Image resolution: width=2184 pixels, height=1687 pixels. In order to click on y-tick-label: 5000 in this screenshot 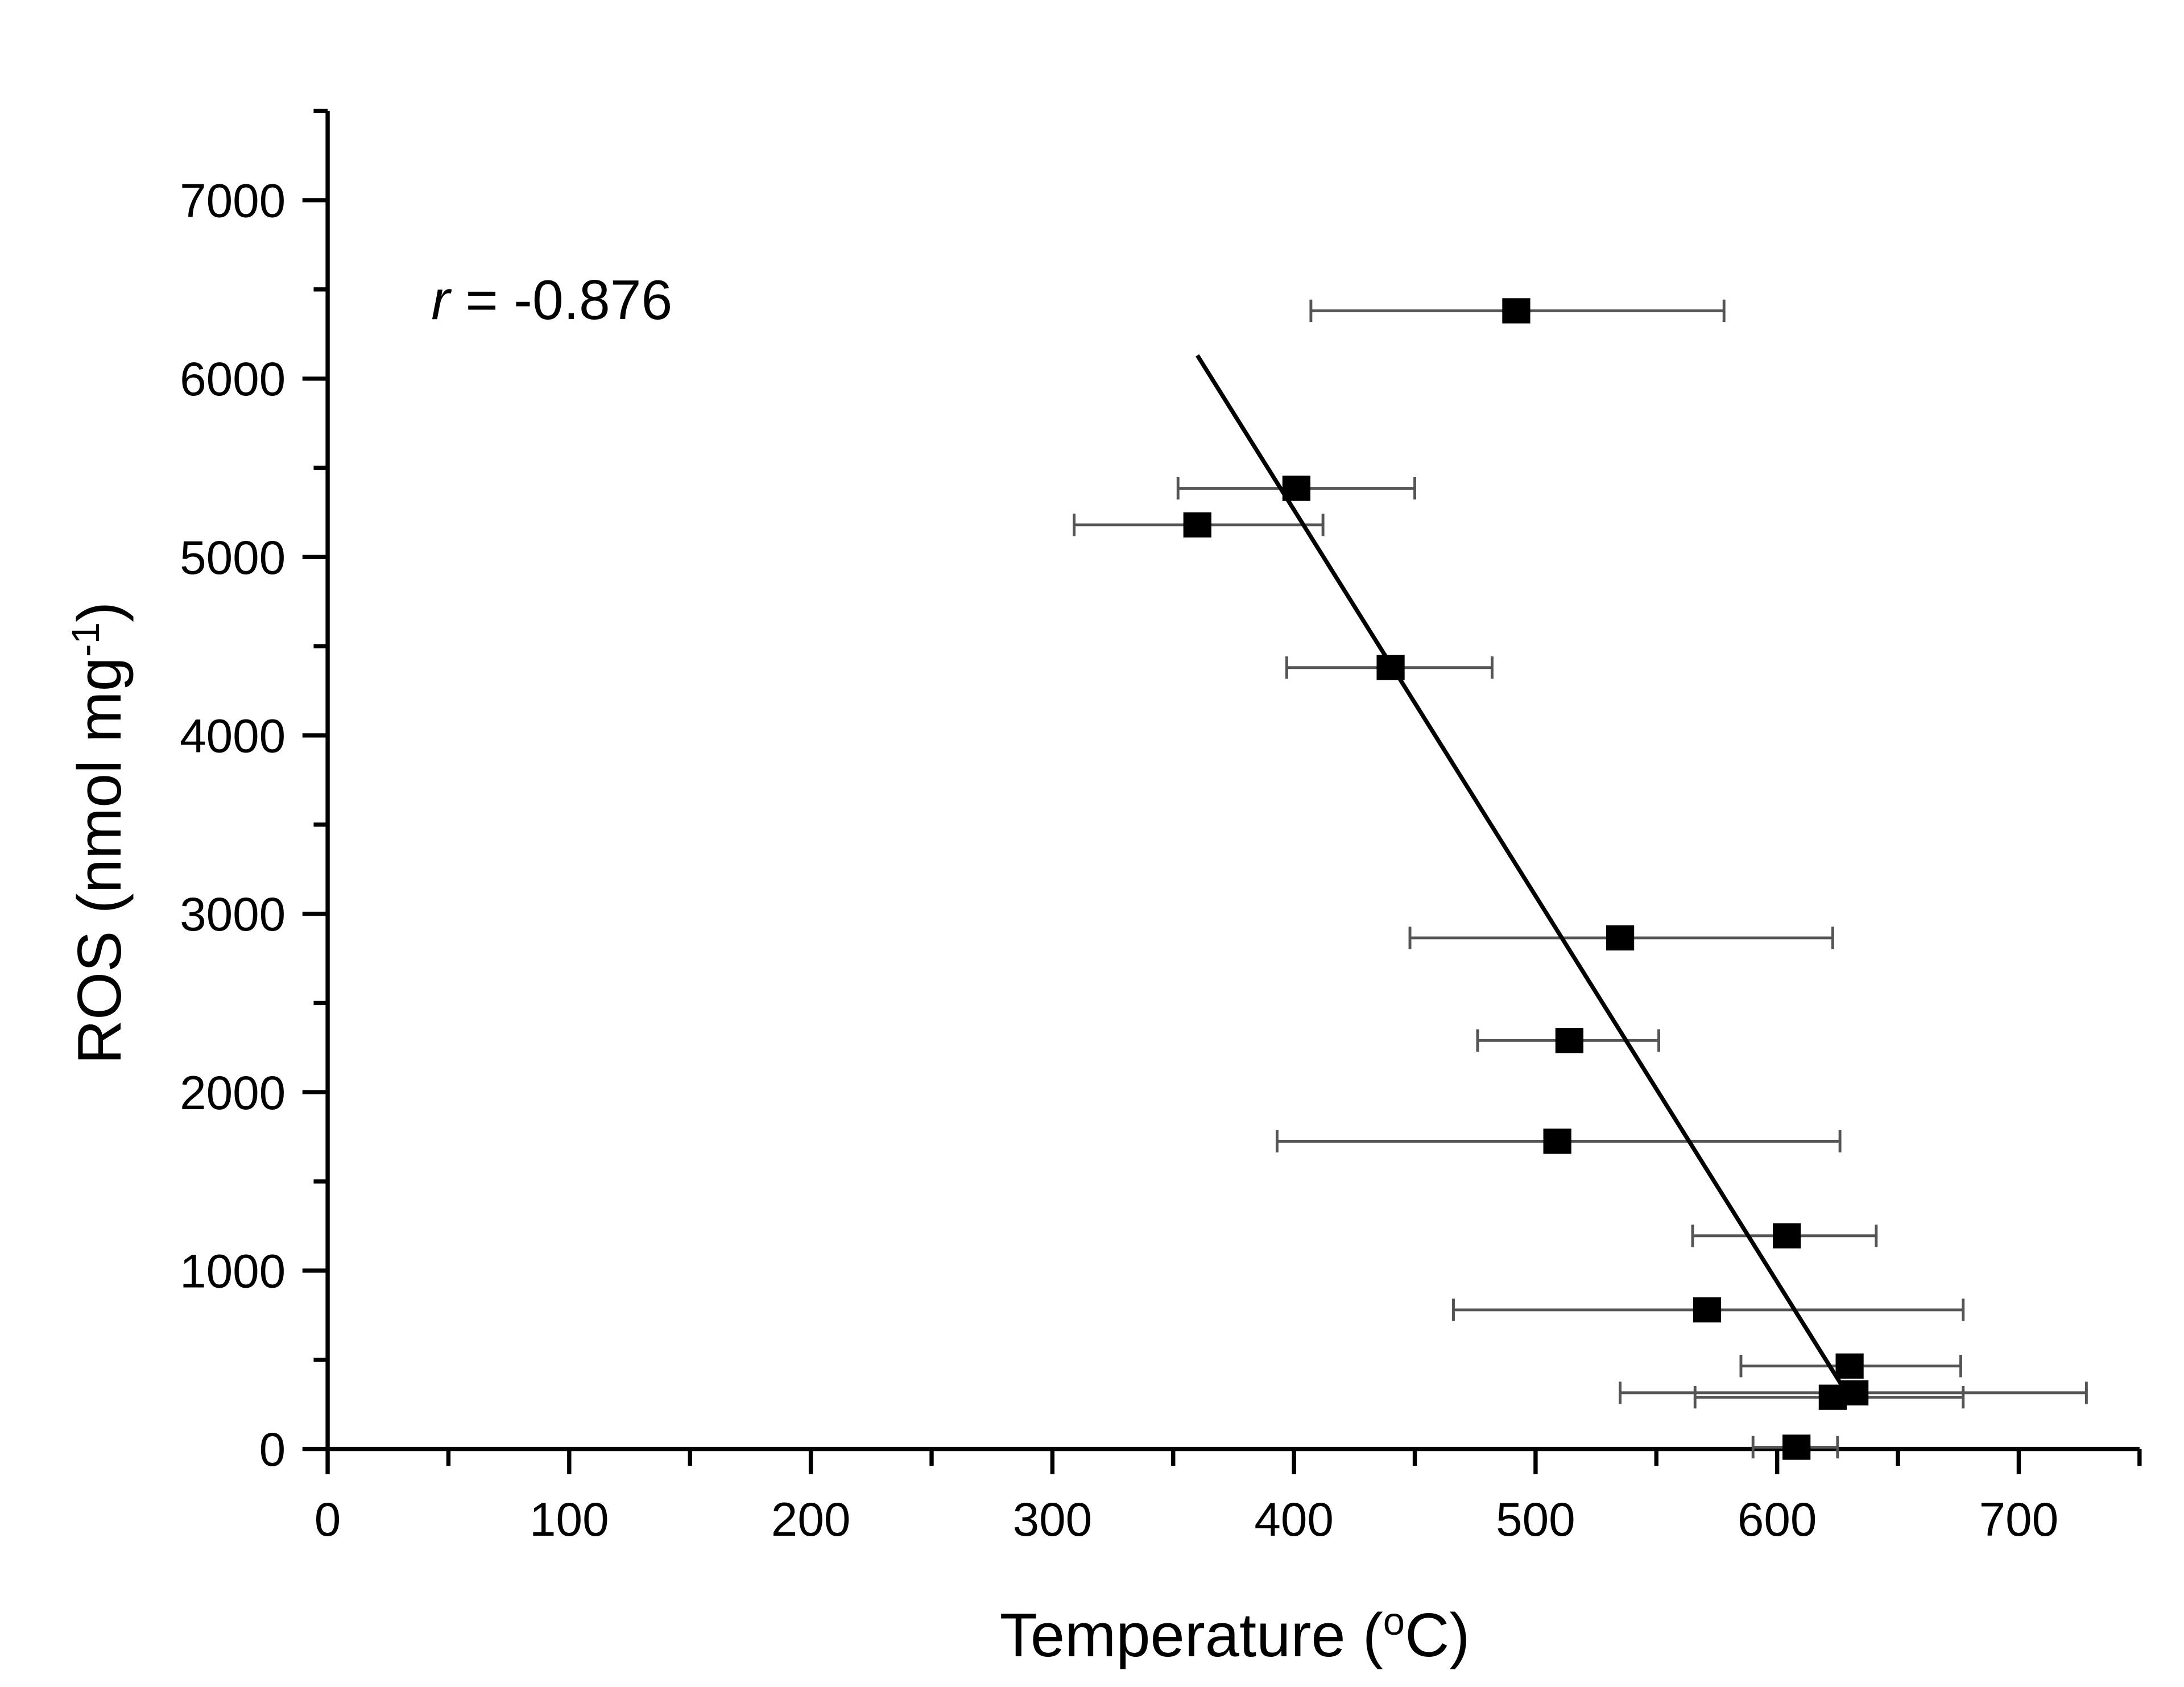, I will do `click(233, 557)`.